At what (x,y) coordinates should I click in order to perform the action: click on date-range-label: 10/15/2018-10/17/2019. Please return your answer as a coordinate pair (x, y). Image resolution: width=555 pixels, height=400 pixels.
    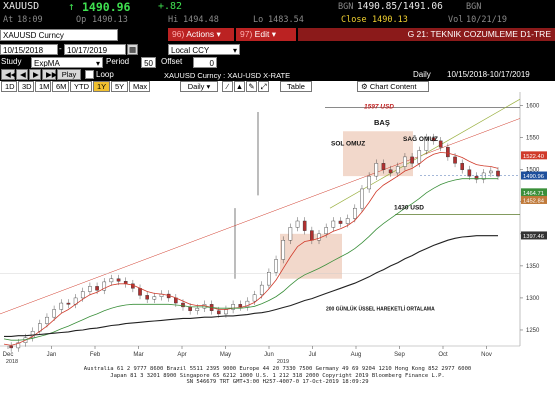
    Looking at the image, I should click on (488, 74).